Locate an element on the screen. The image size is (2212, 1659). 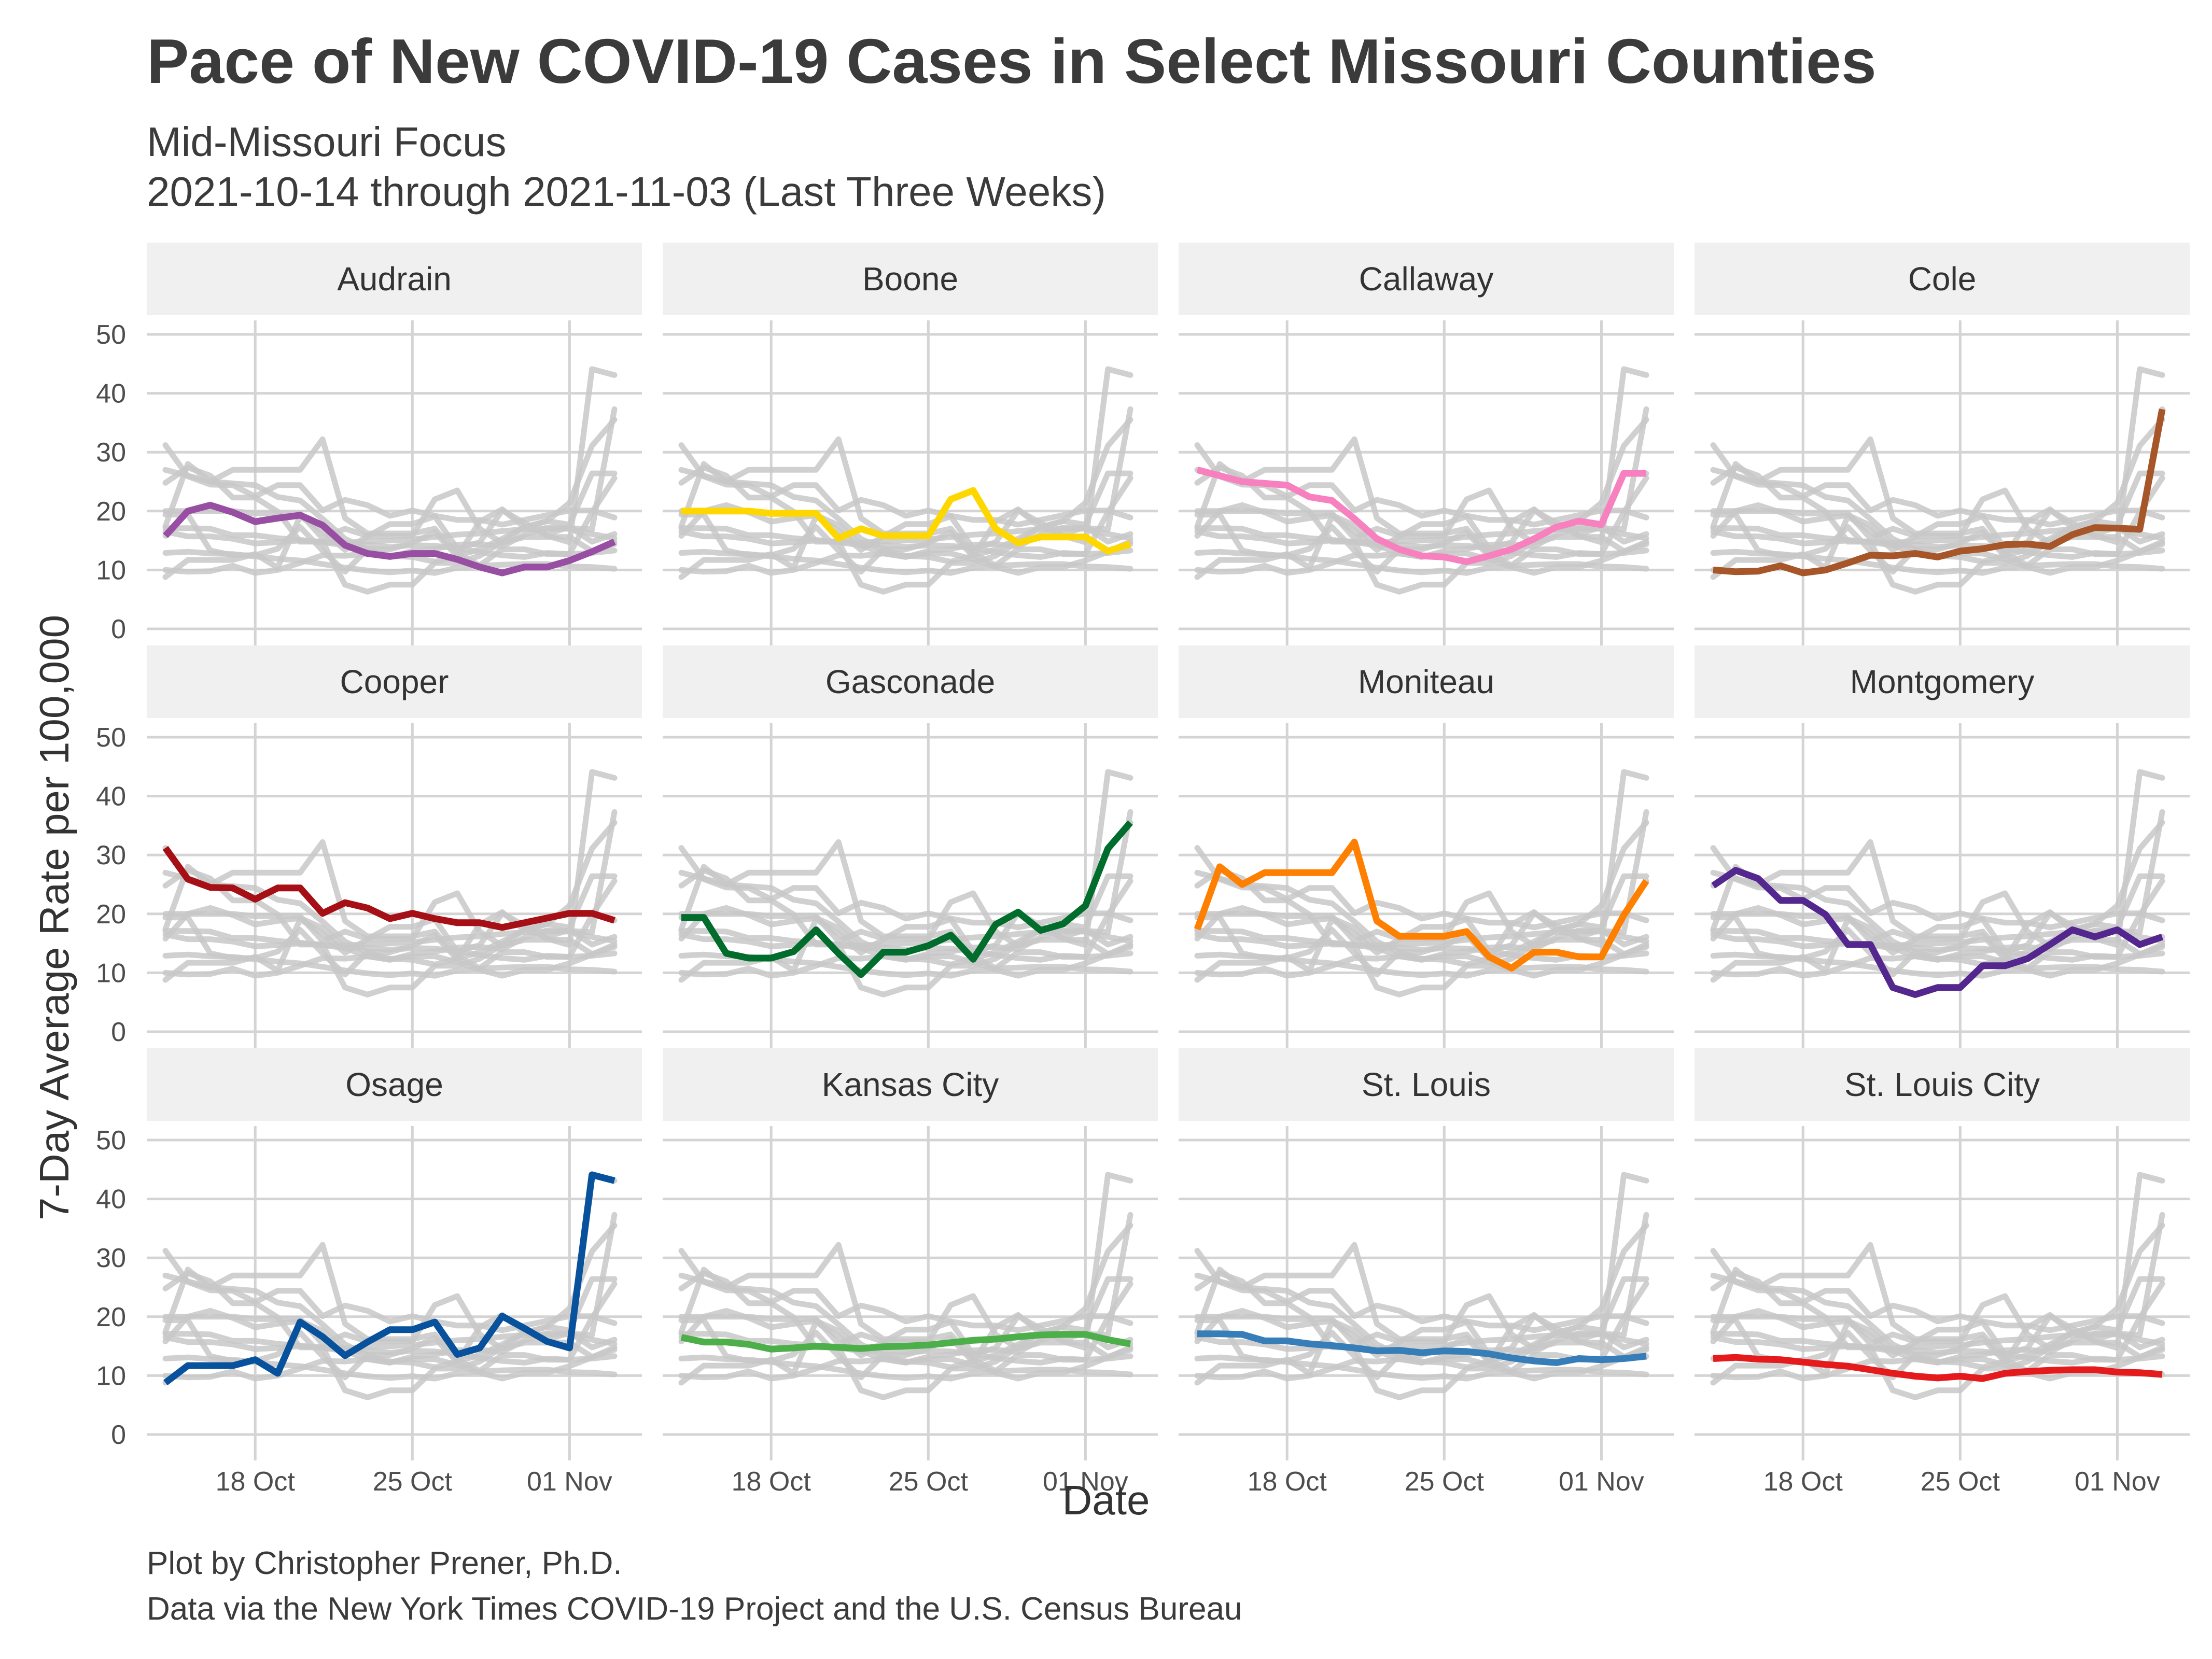
facet-label: Callaway is located at coordinates (1426, 279).